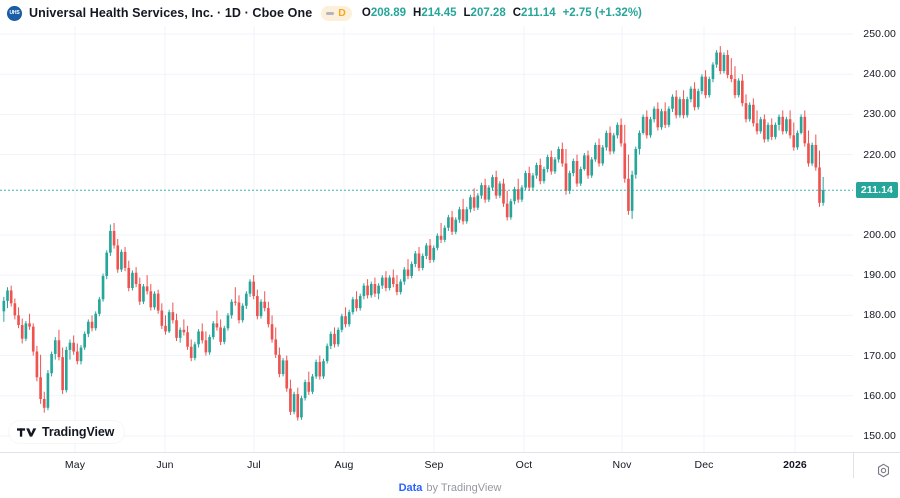 Image resolution: width=900 pixels, height=498 pixels. I want to click on tradingview-watermark: TradingView, so click(67, 432).